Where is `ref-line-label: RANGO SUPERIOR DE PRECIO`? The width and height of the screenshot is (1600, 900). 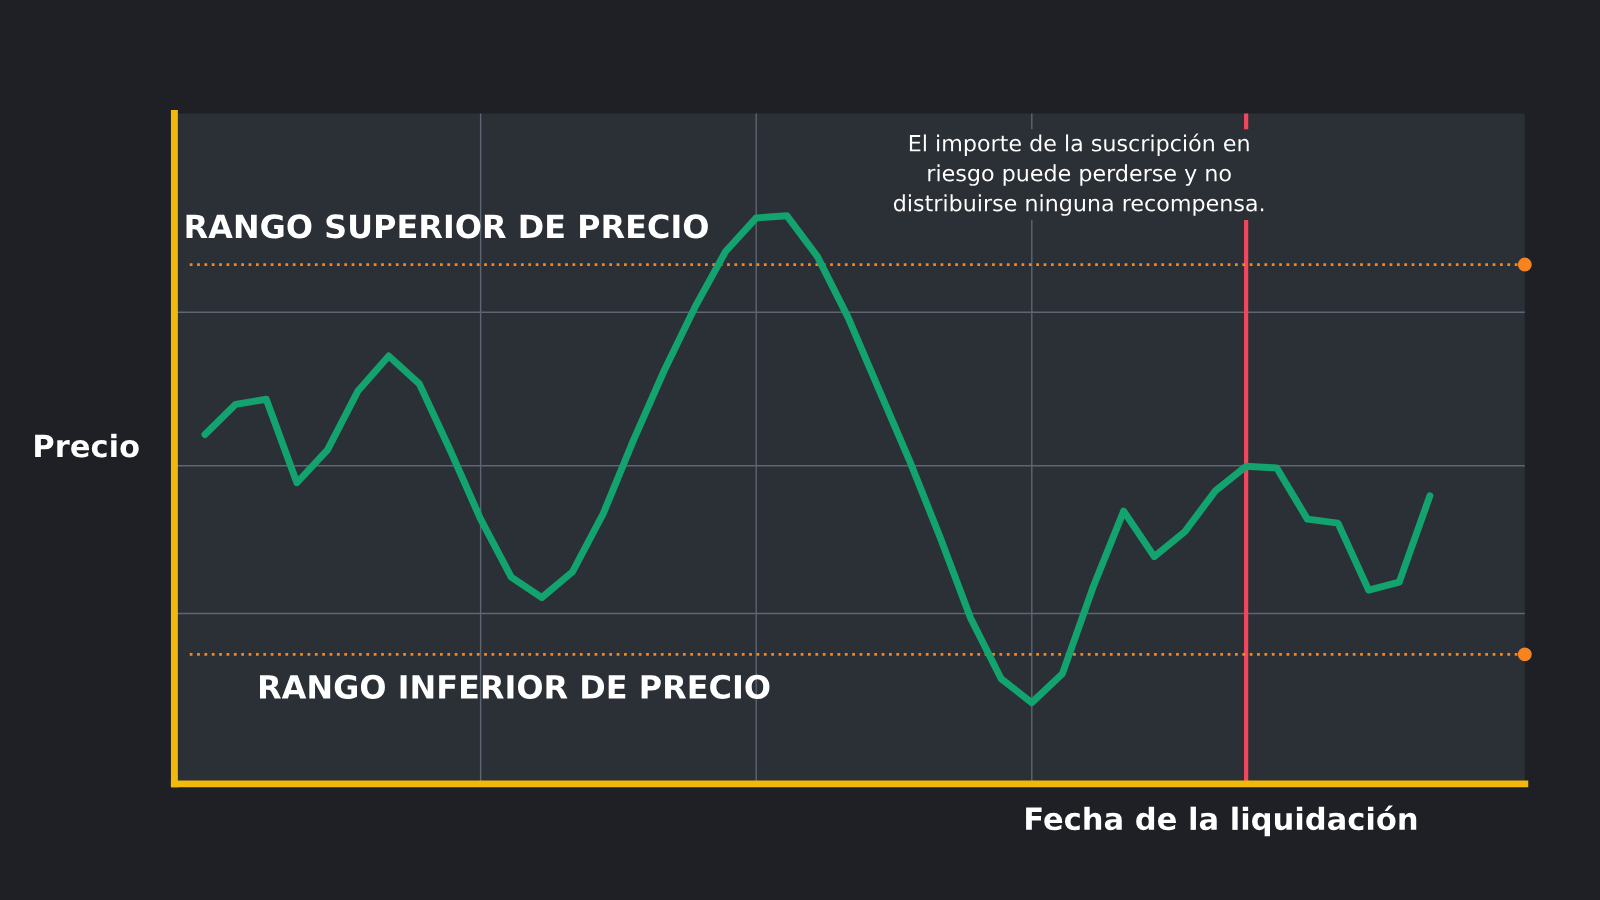 ref-line-label: RANGO SUPERIOR DE PRECIO is located at coordinates (447, 226).